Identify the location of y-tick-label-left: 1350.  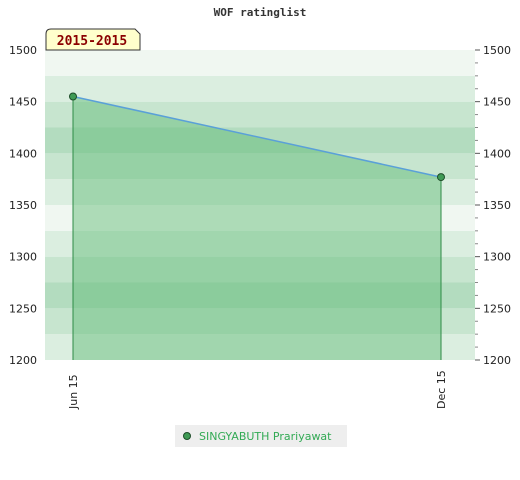
(23, 205).